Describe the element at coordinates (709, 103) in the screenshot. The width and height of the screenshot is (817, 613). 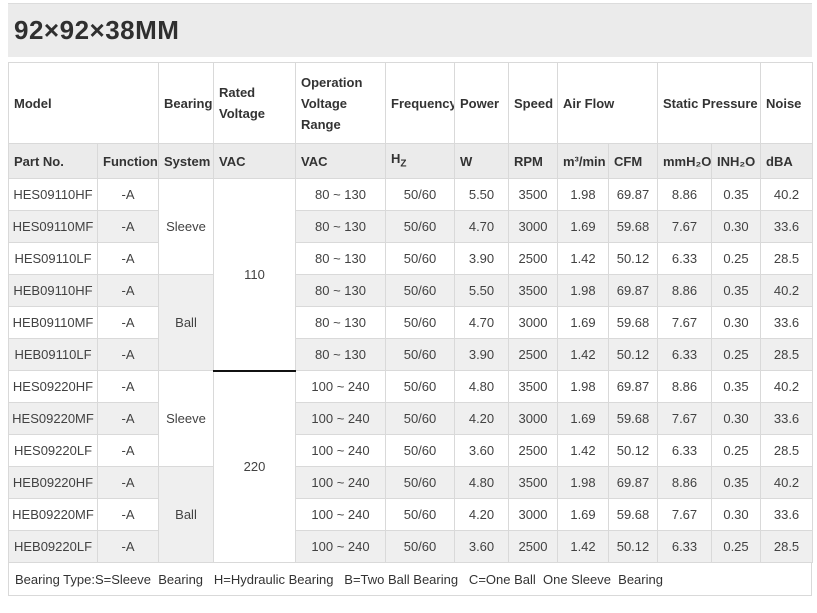
I see `col-header-static-pressure: Static Pressure` at that location.